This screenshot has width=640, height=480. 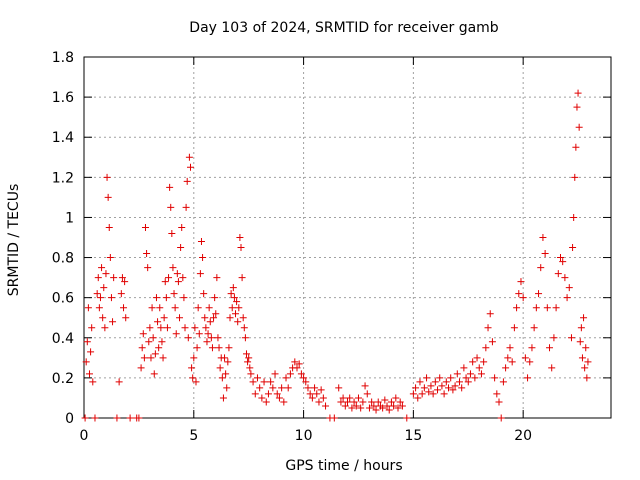 What do you see at coordinates (413, 436) in the screenshot?
I see `x-tick-label: 15` at bounding box center [413, 436].